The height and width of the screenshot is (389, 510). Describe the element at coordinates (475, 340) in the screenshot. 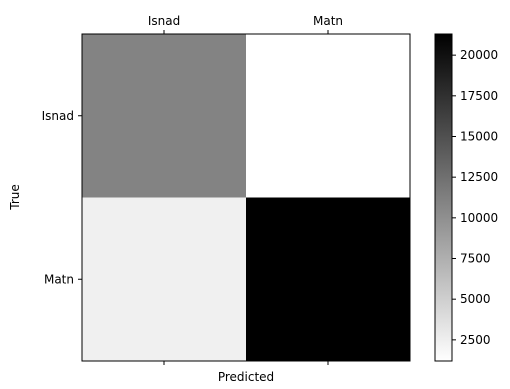

I see `colorbar-tick-label: 2500` at that location.